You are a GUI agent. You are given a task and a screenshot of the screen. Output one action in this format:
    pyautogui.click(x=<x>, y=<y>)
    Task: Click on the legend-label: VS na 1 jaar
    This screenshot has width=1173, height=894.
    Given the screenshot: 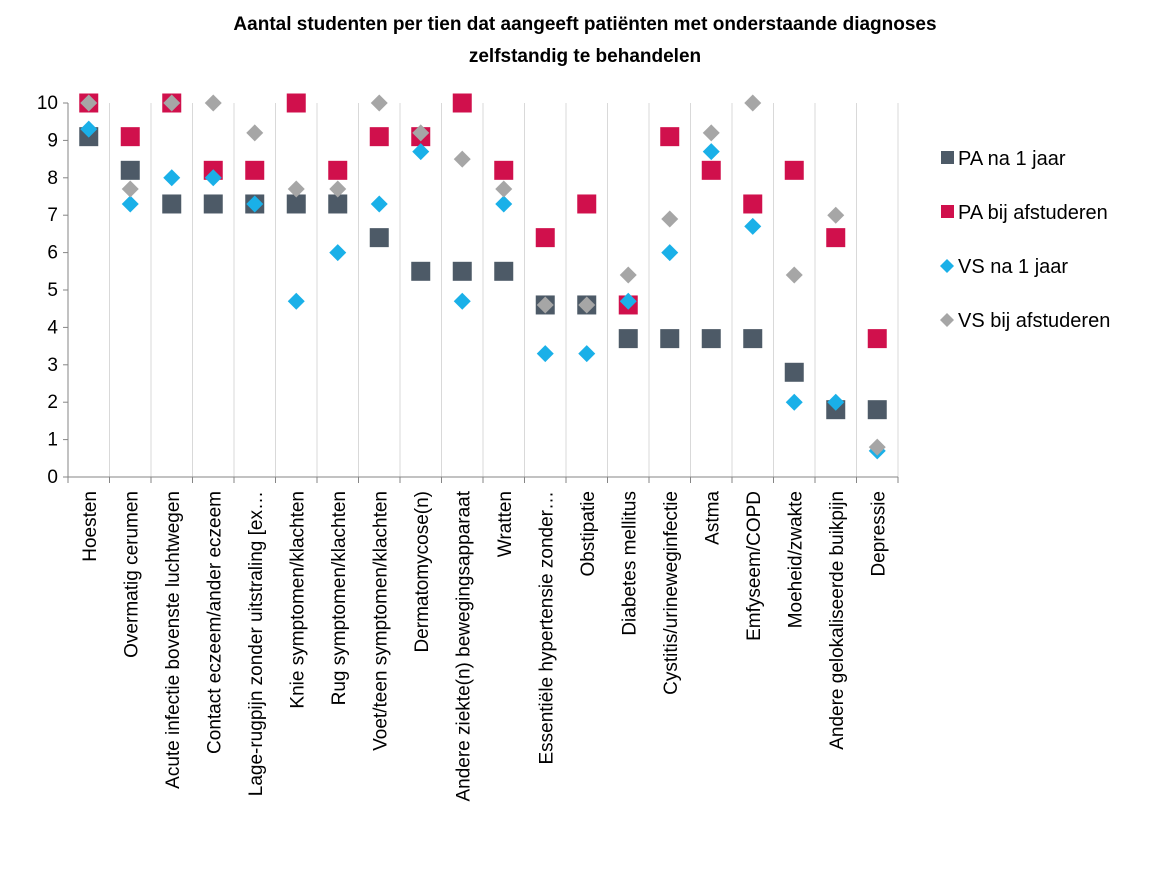 What is the action you would take?
    pyautogui.click(x=1013, y=267)
    